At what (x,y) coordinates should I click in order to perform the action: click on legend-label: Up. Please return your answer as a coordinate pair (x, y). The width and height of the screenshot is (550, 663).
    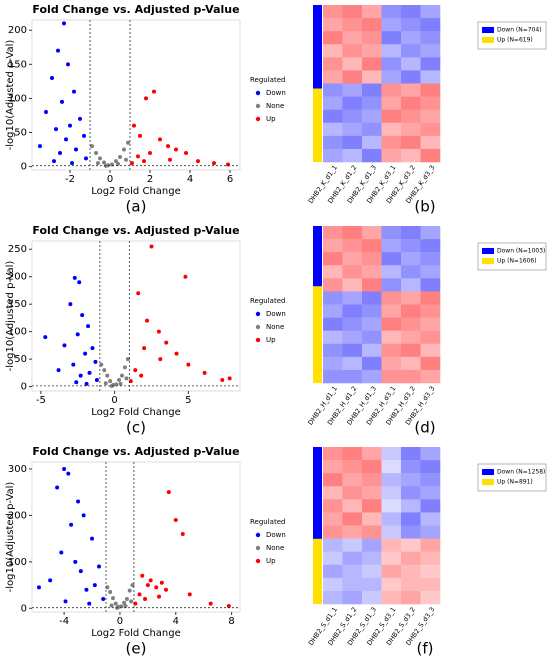
    Looking at the image, I should click on (271, 340).